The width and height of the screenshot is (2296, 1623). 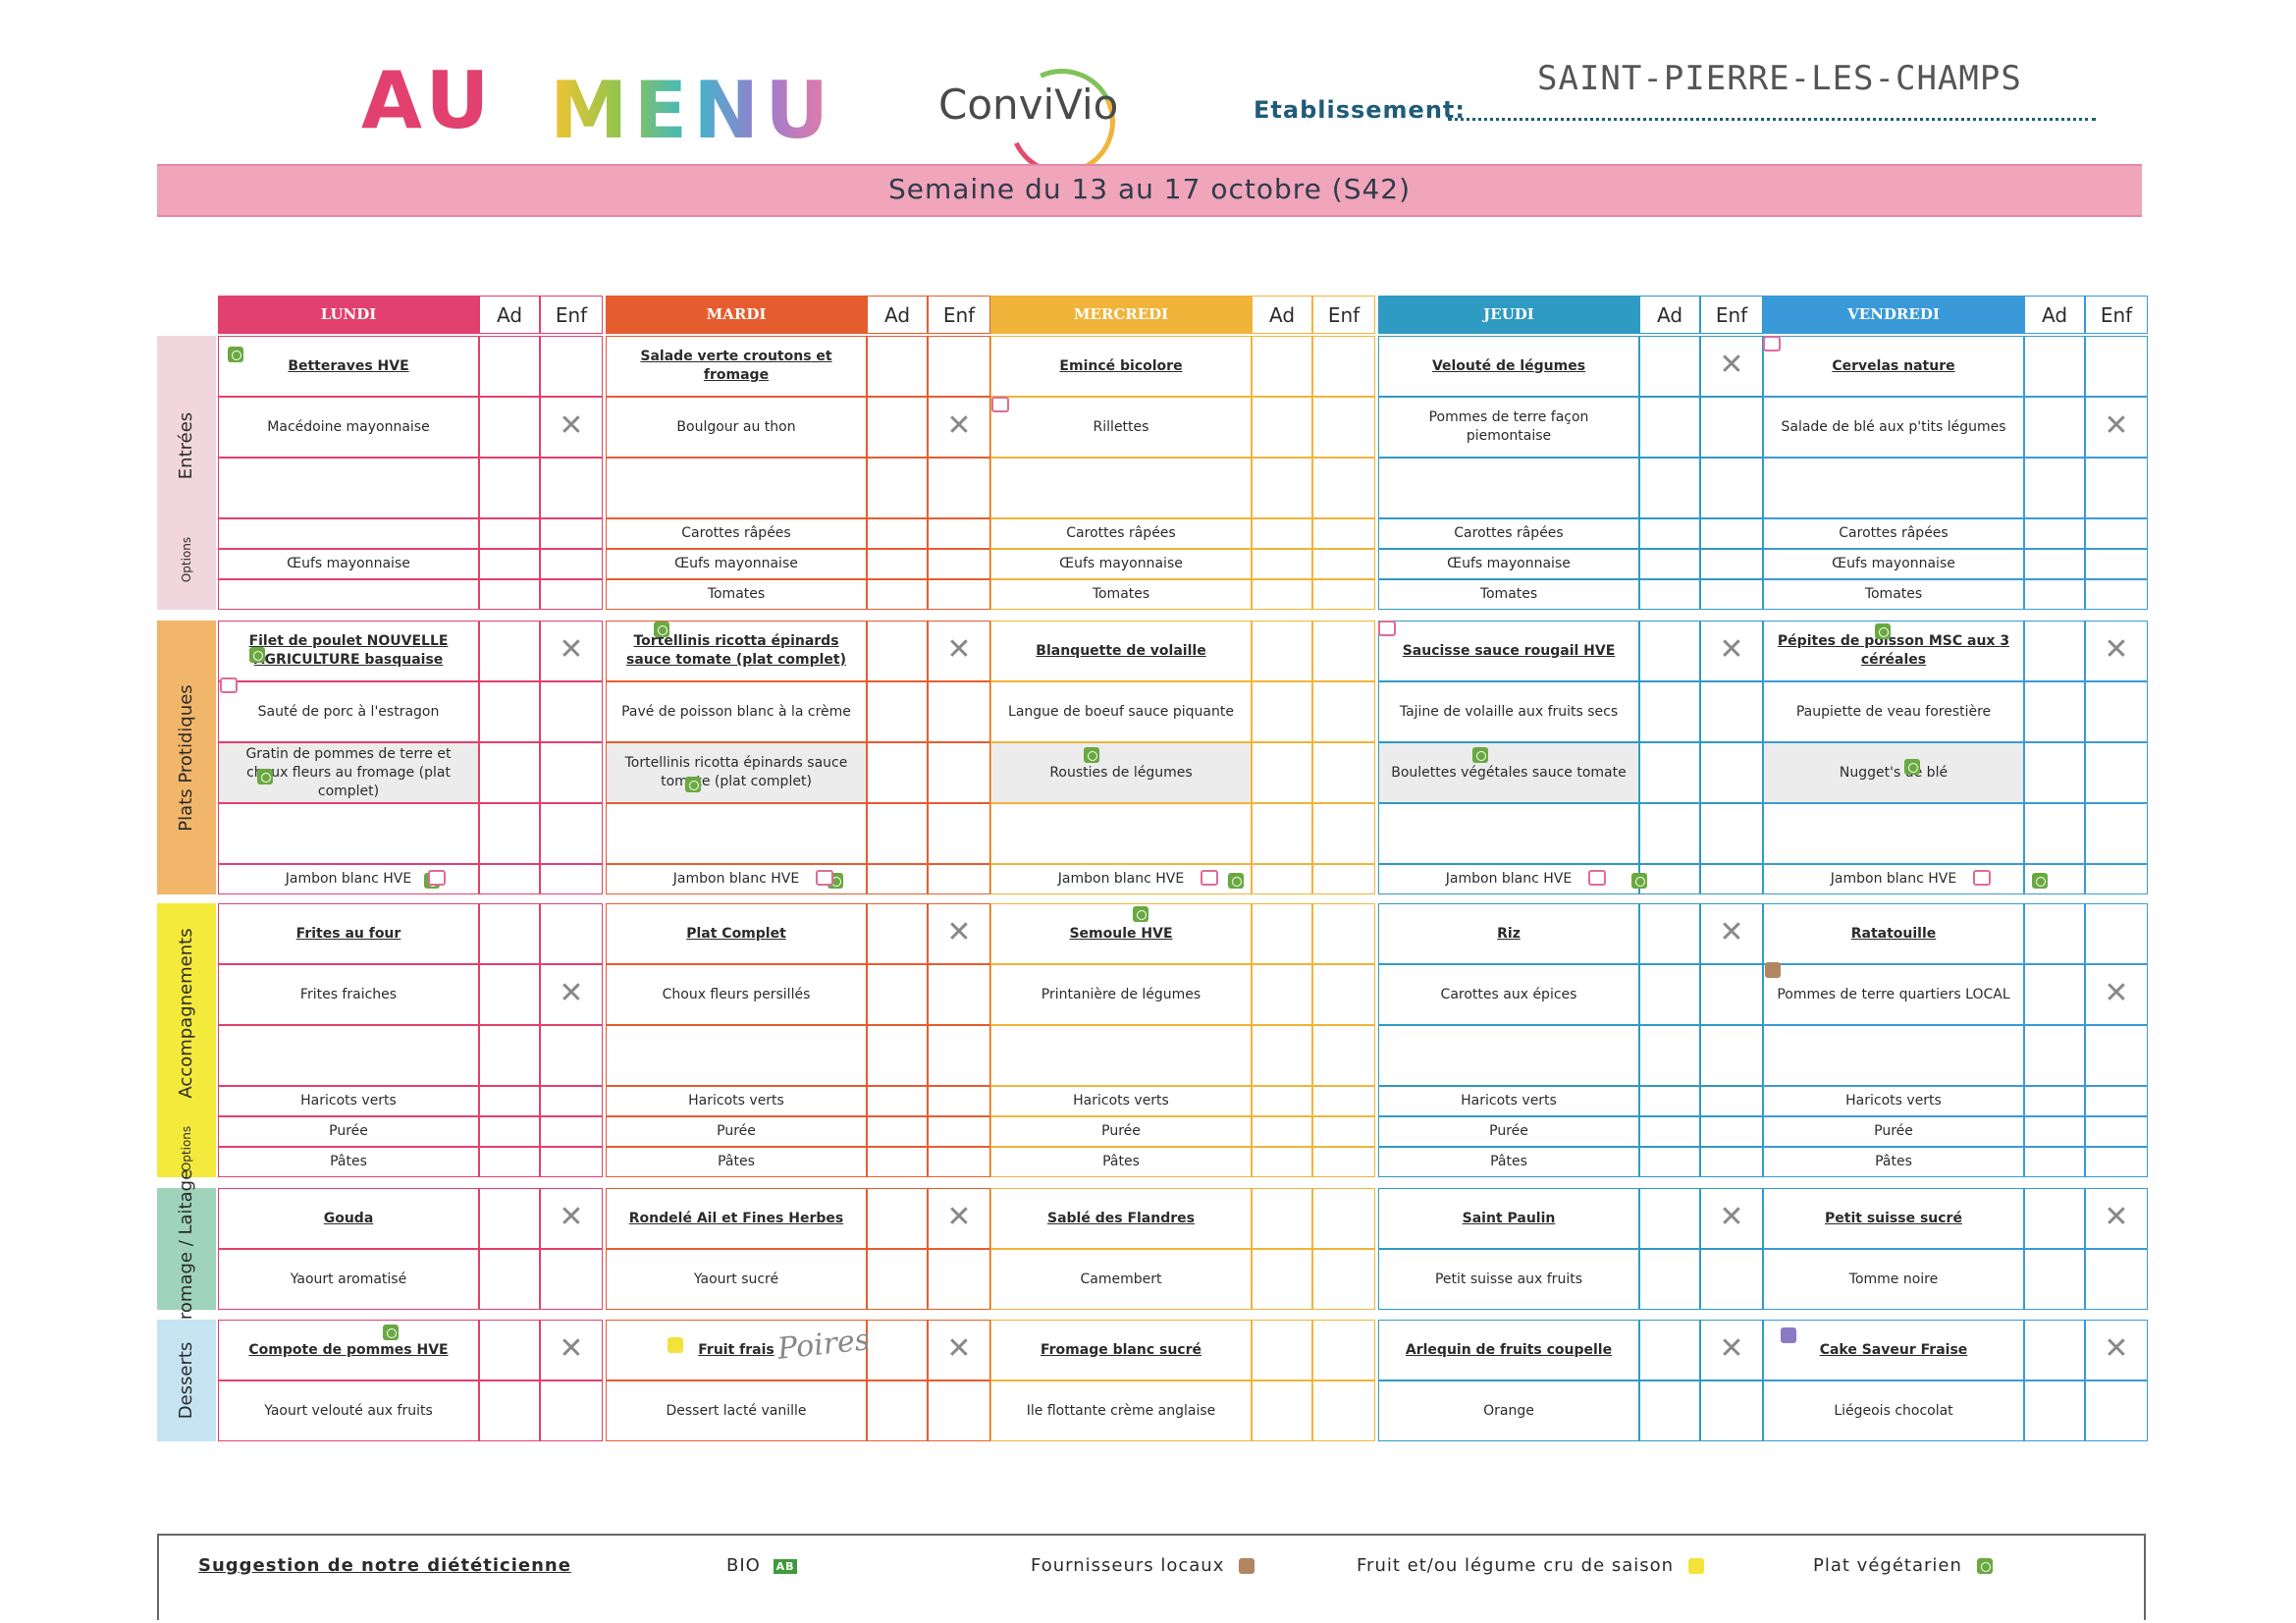 What do you see at coordinates (1343, 564) in the screenshot?
I see `entrees-mercredi-enf-cell` at bounding box center [1343, 564].